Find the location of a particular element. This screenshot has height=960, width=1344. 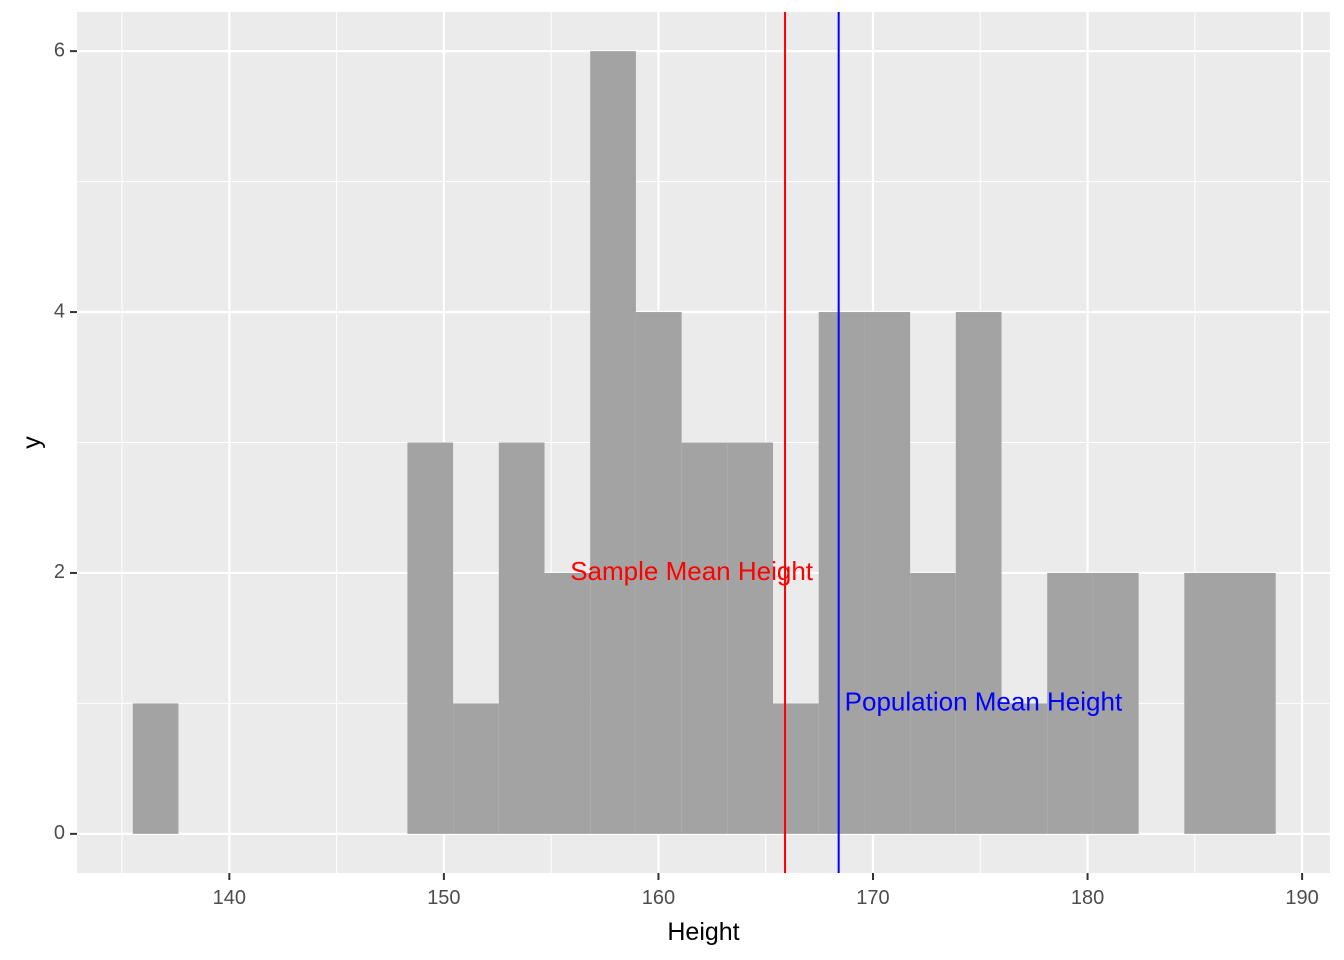

x-tick-label: 180 is located at coordinates (1087, 898).